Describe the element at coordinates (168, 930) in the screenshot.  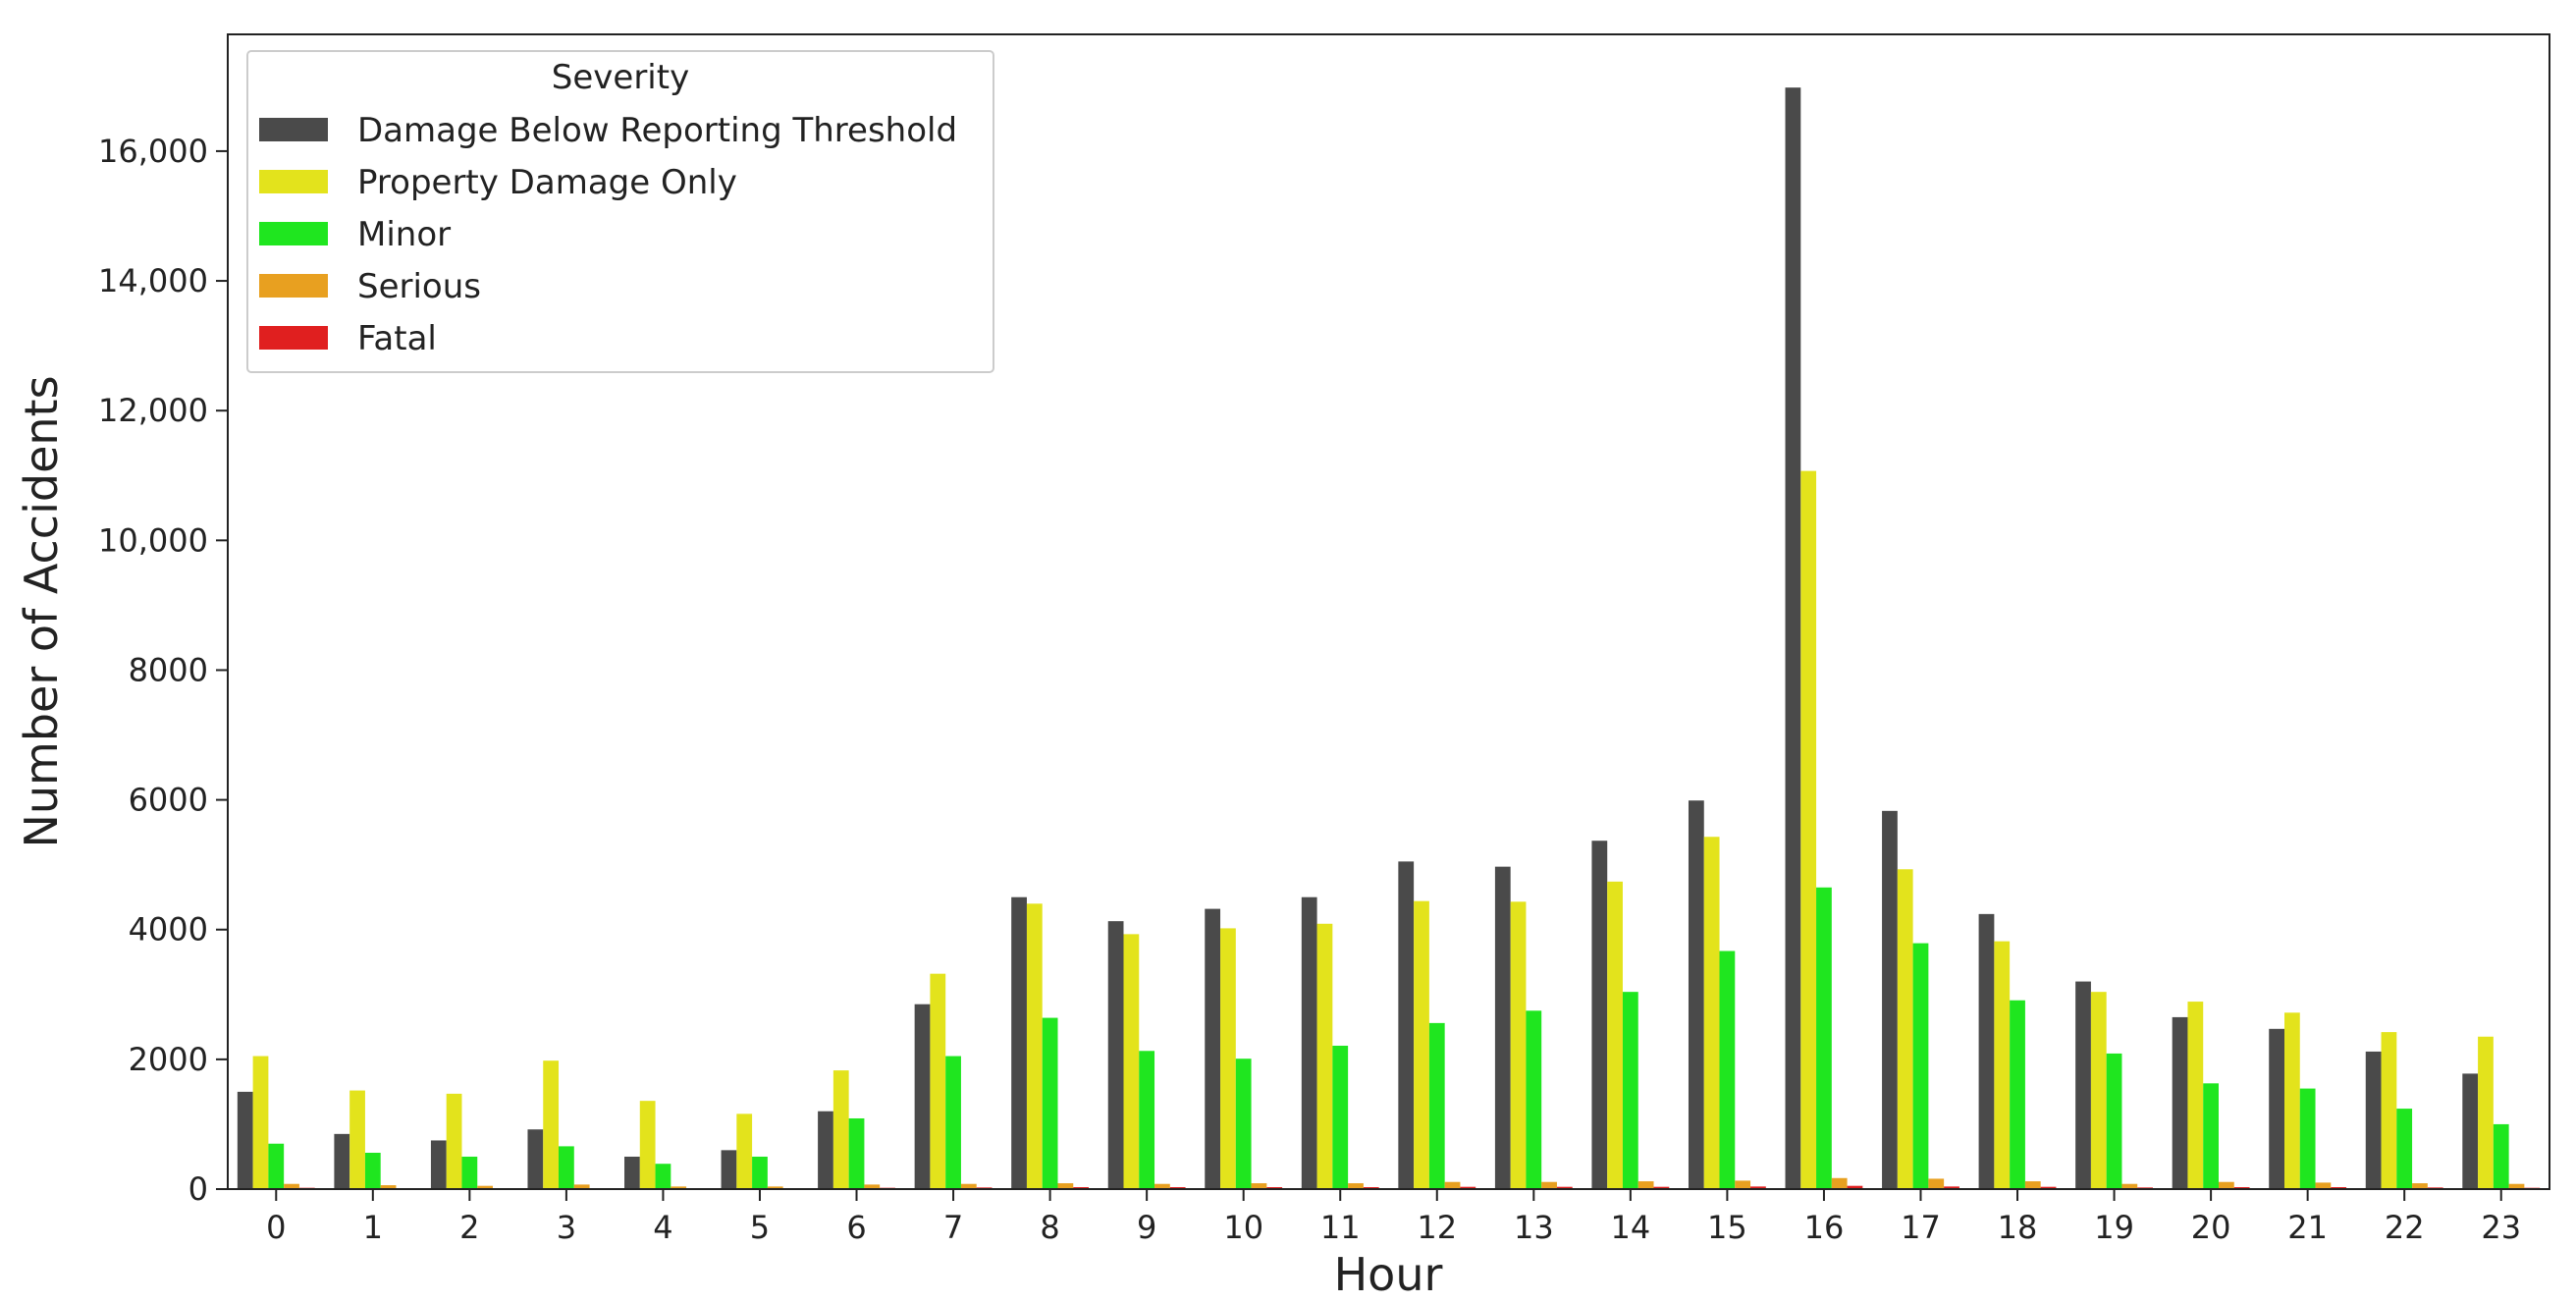
I see `y-tick-label: 4000` at that location.